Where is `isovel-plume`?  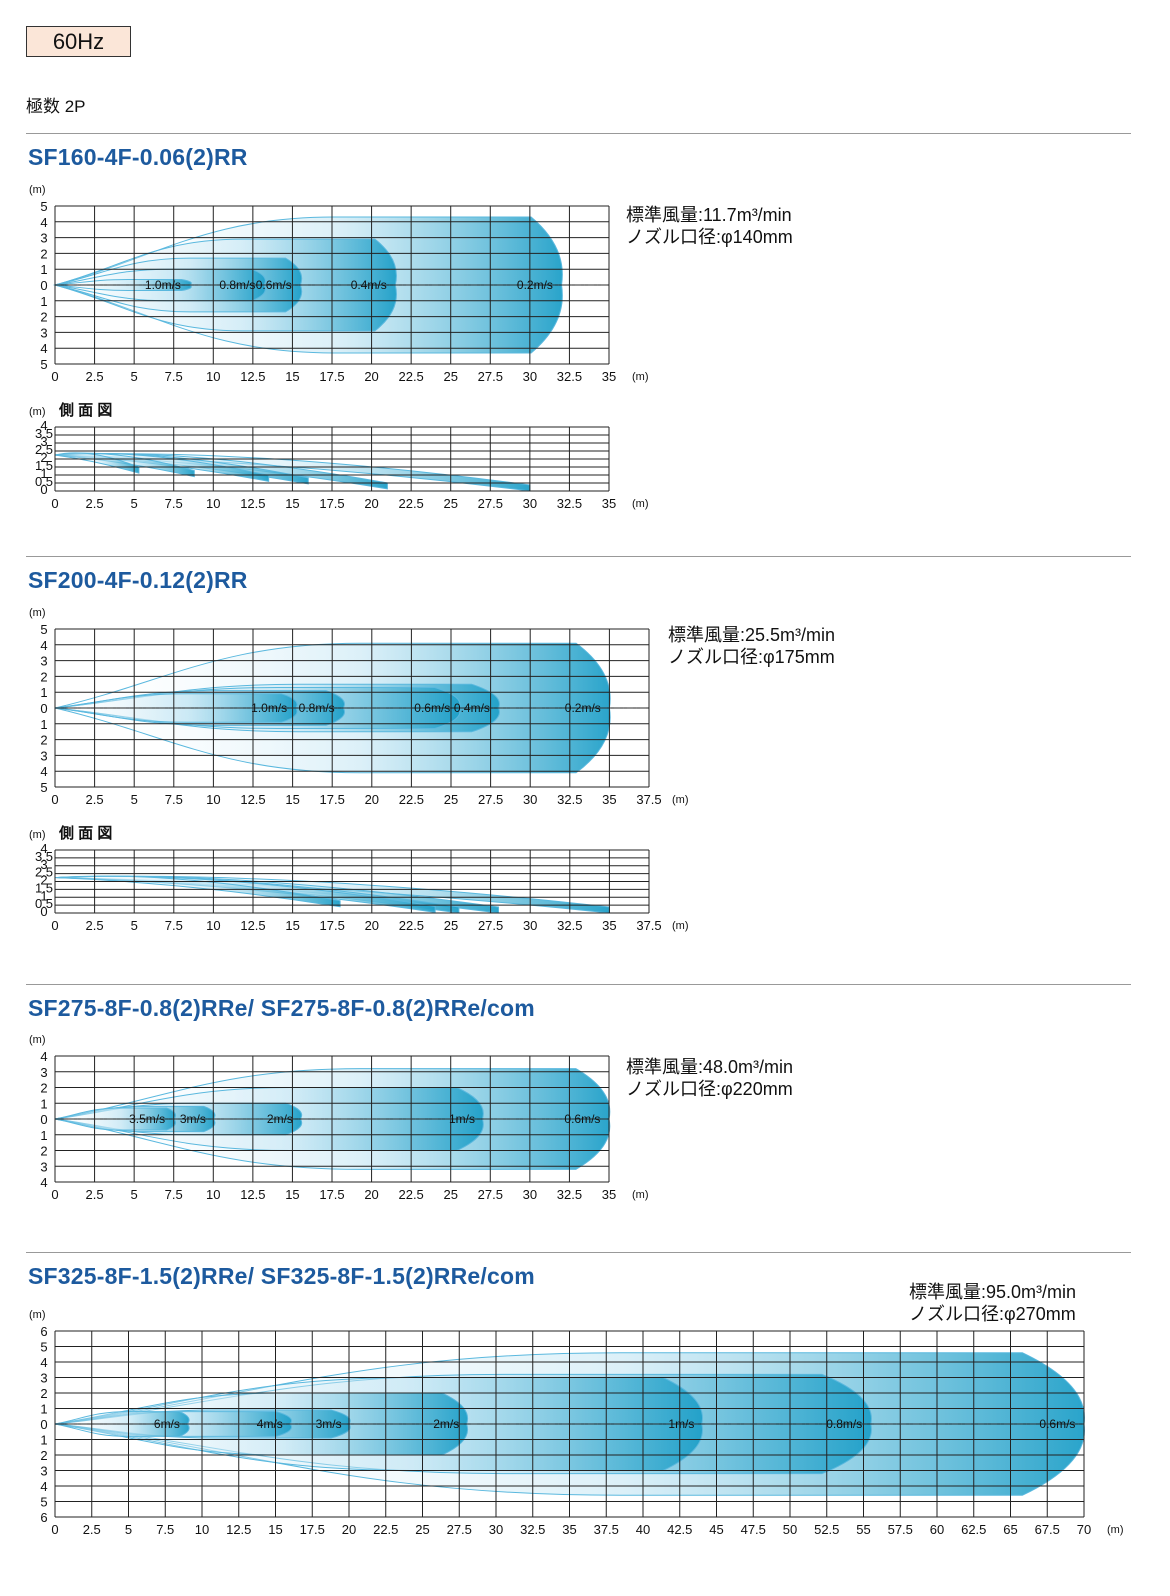 isovel-plume is located at coordinates (197, 891).